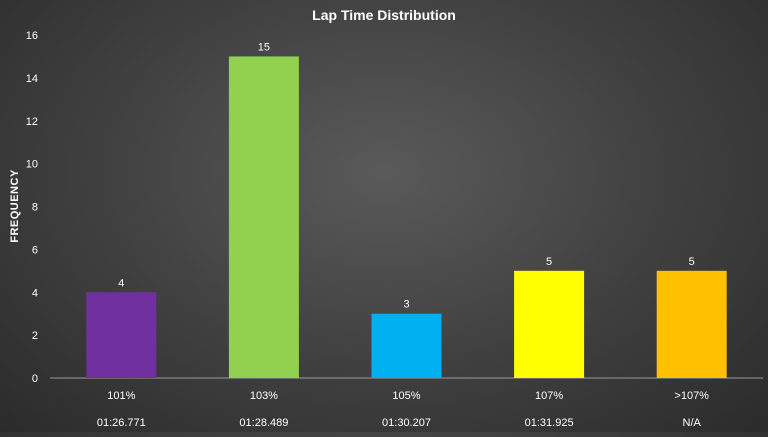 This screenshot has height=437, width=768. What do you see at coordinates (121, 423) in the screenshot?
I see `category-sublabel: 01:26.771` at bounding box center [121, 423].